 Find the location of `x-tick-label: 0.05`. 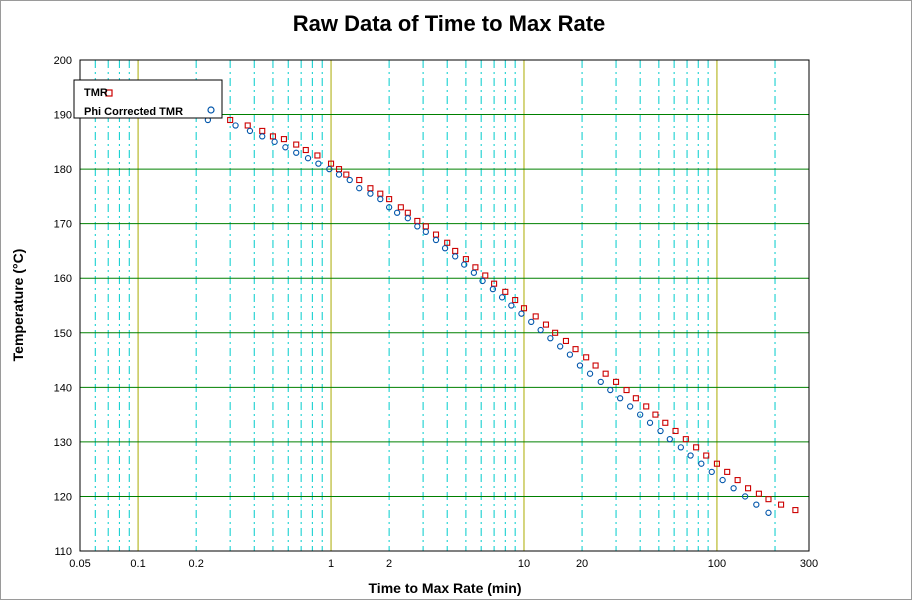

x-tick-label: 0.05 is located at coordinates (79, 564).